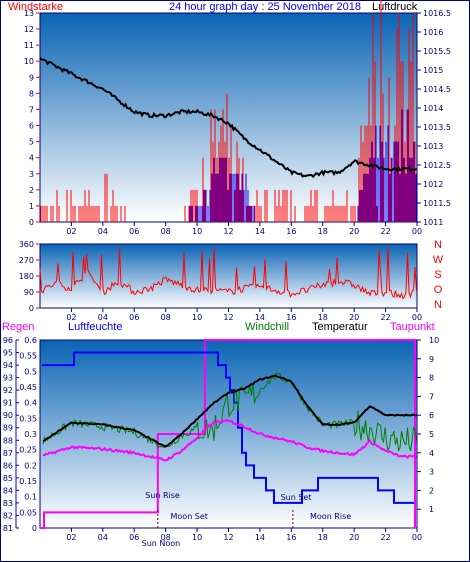  I want to click on pressure-tick-label: 1012.5, so click(437, 165).